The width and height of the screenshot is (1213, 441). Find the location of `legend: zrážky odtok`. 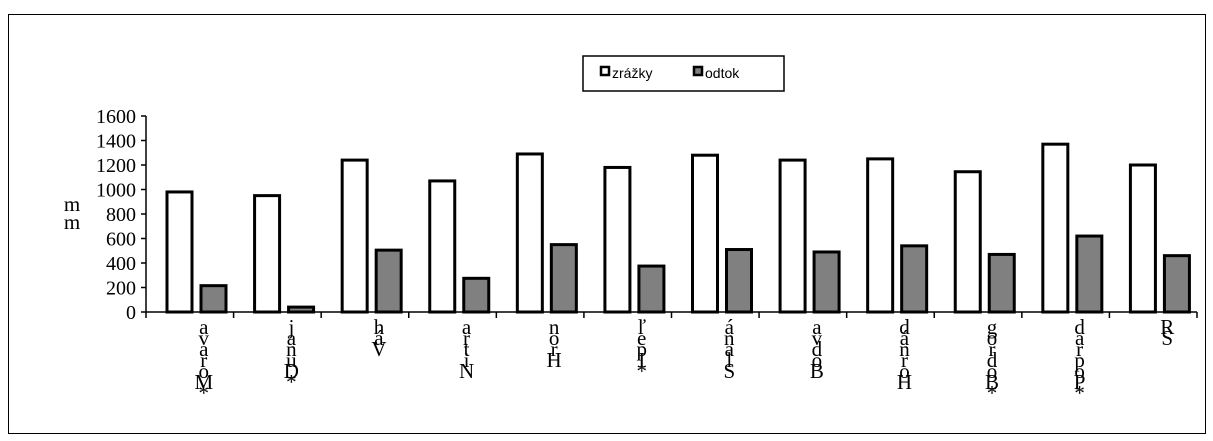

legend: zrážky odtok is located at coordinates (683, 73).